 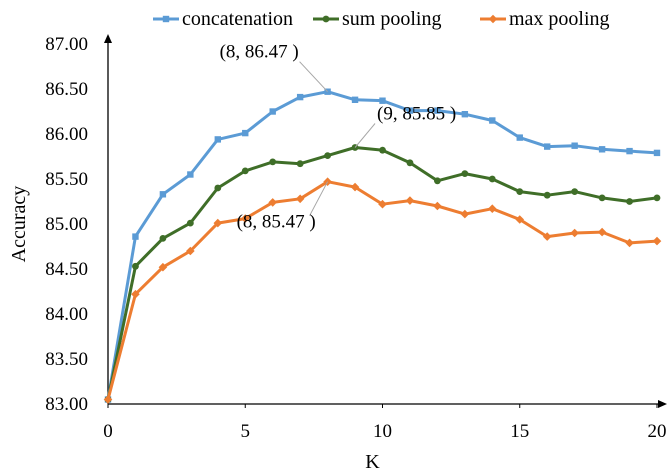 What do you see at coordinates (559, 19) in the screenshot?
I see `legend-label: max pooling` at bounding box center [559, 19].